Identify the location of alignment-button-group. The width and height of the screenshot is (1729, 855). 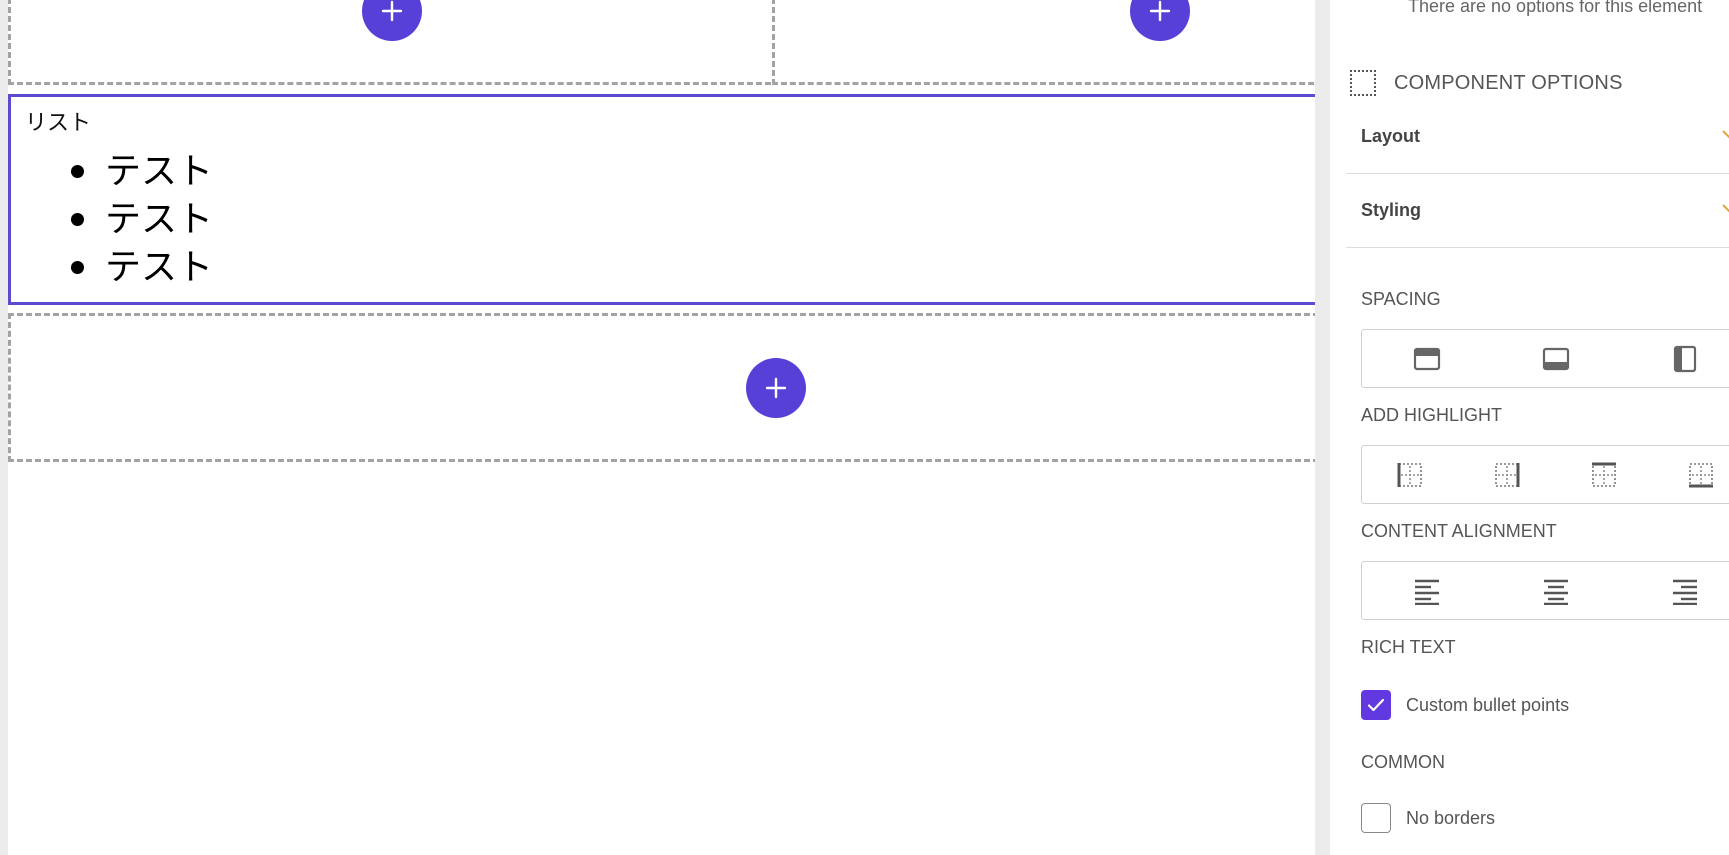
(1545, 590).